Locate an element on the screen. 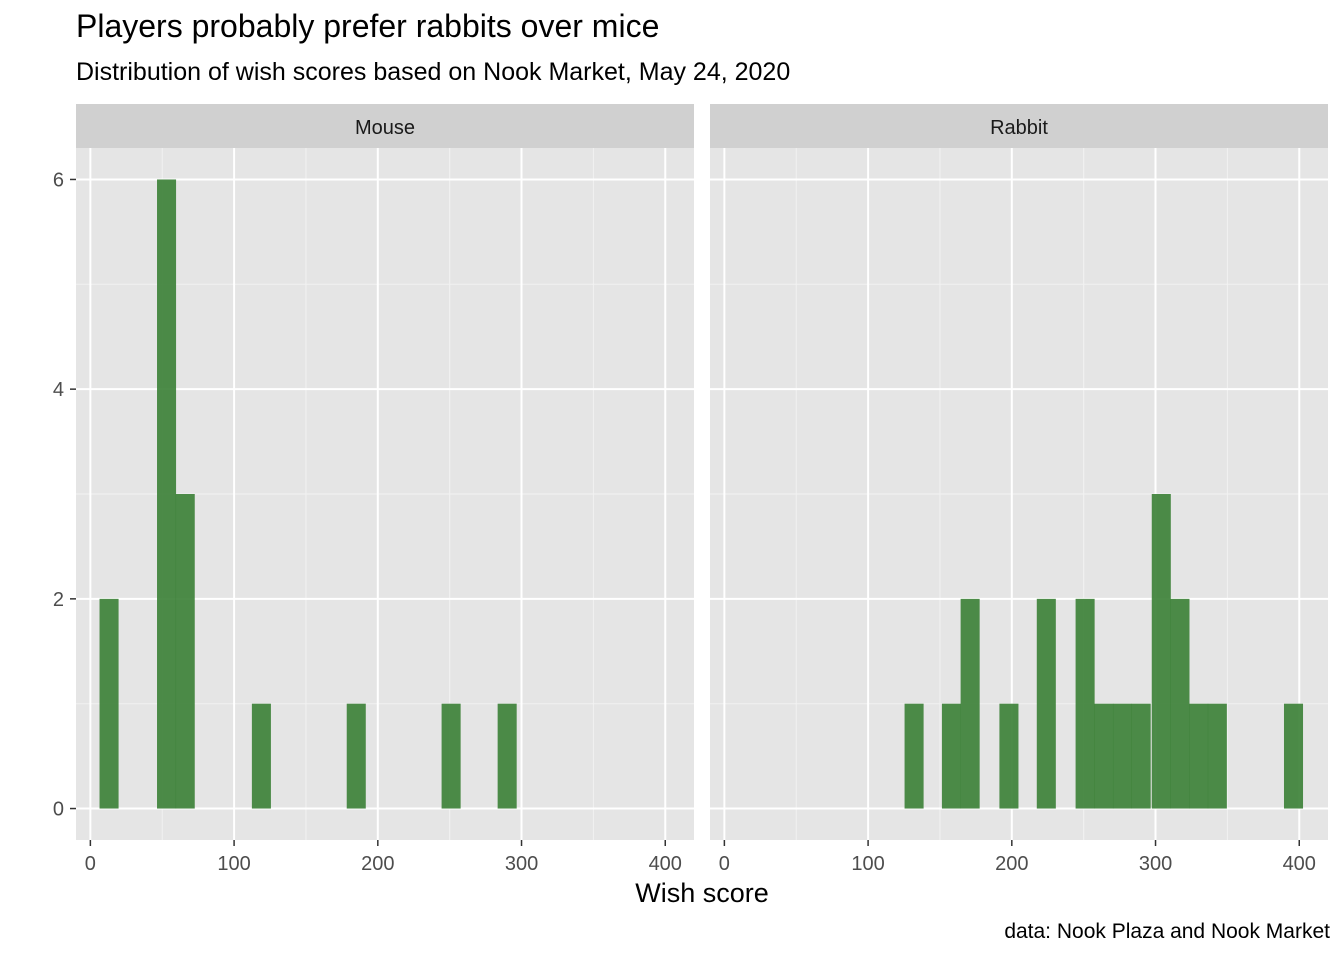  facet-strip-rabbit is located at coordinates (1019, 126).